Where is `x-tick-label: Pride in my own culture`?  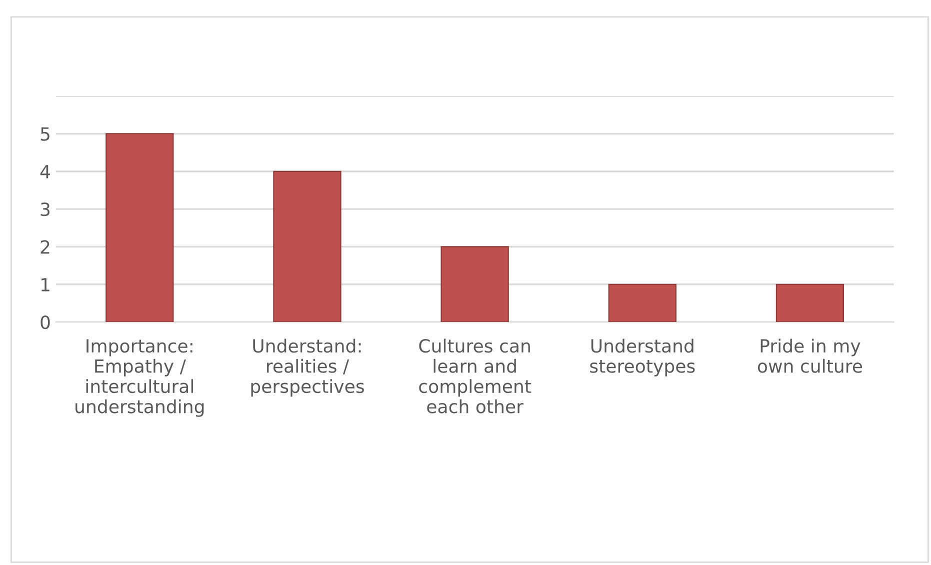 x-tick-label: Pride in my own culture is located at coordinates (810, 355).